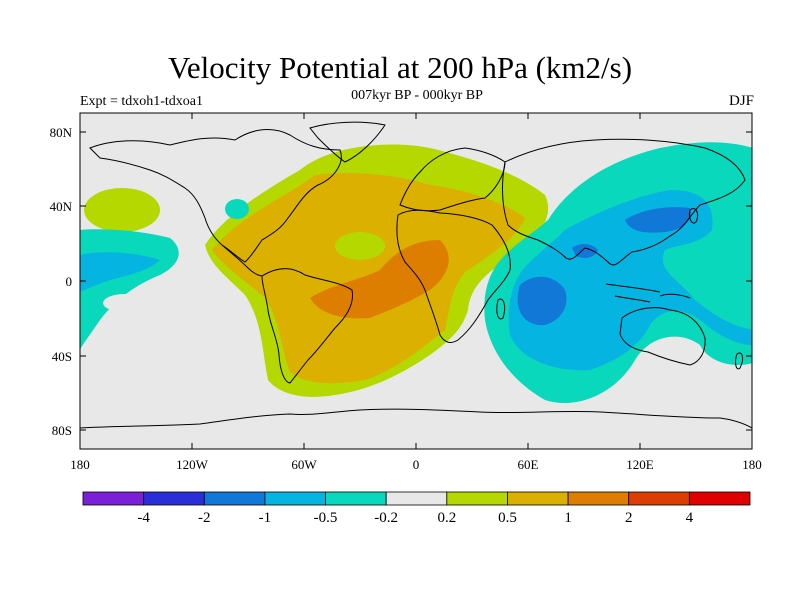 The width and height of the screenshot is (800, 600). What do you see at coordinates (501, 309) in the screenshot?
I see `coastline-madagascar` at bounding box center [501, 309].